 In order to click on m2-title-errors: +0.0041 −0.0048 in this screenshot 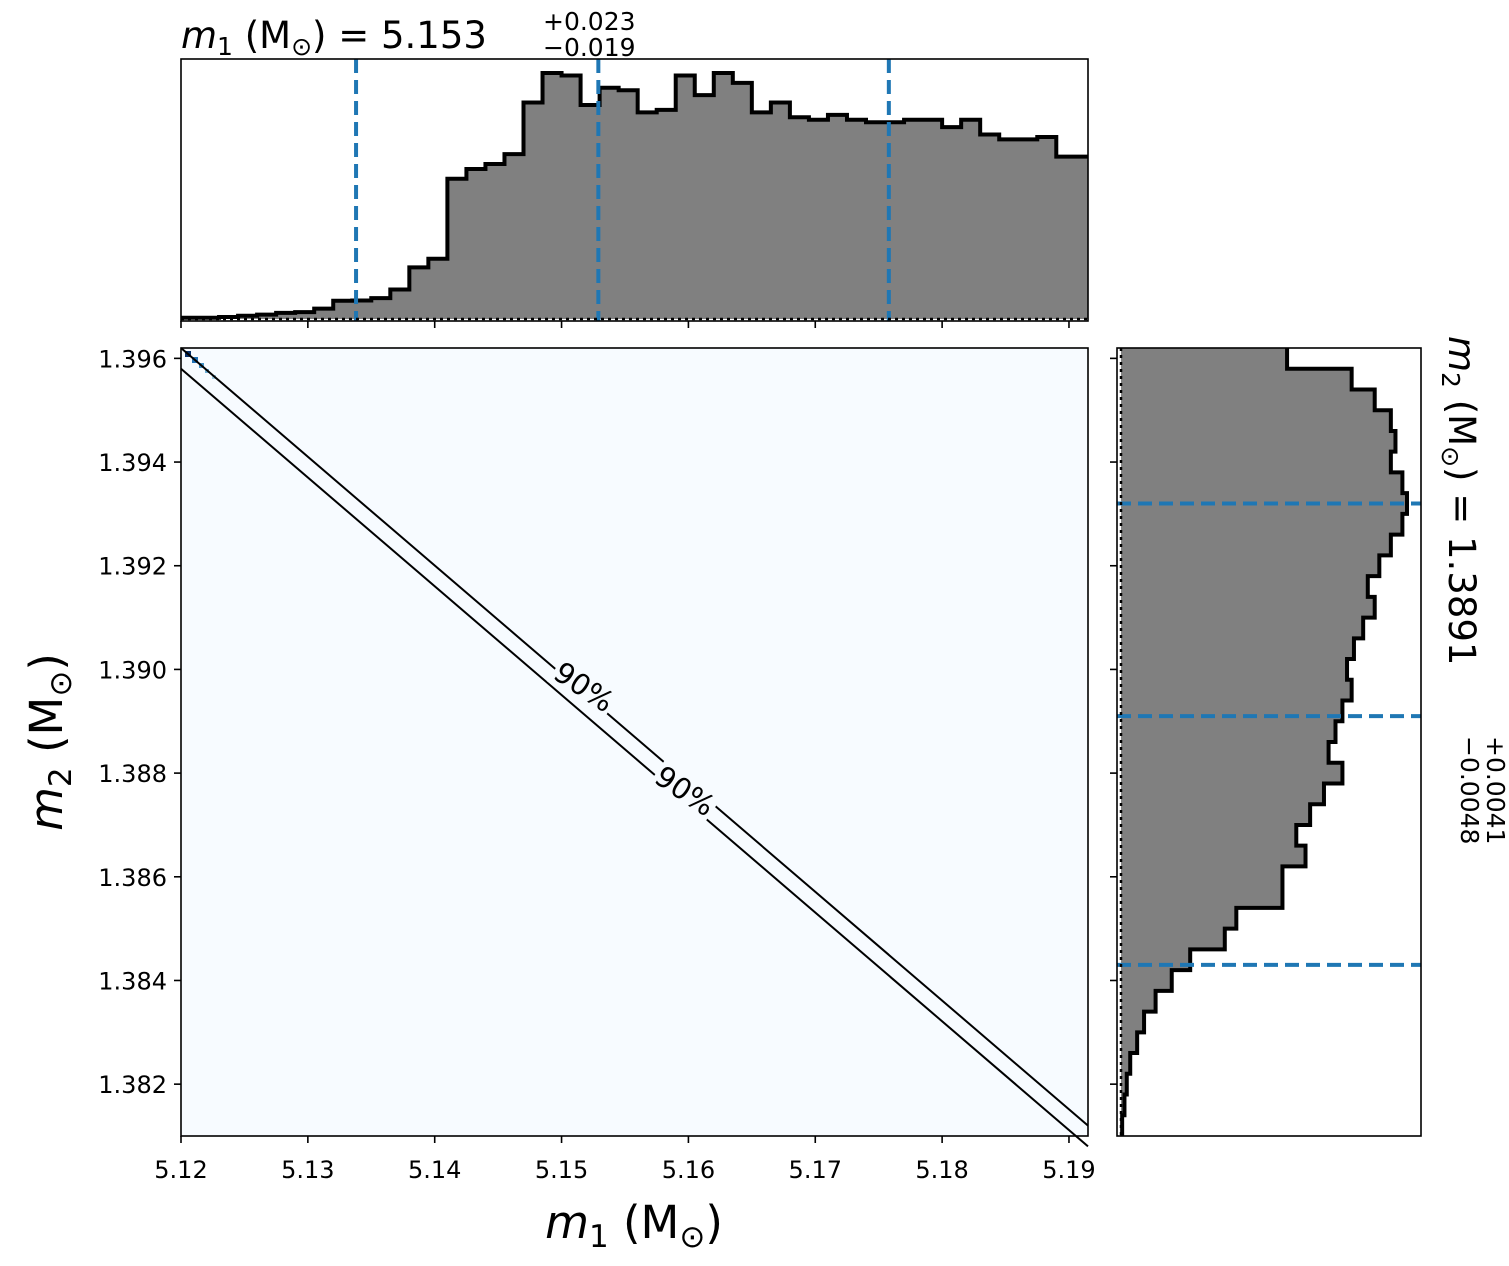, I will do `click(1482, 790)`.